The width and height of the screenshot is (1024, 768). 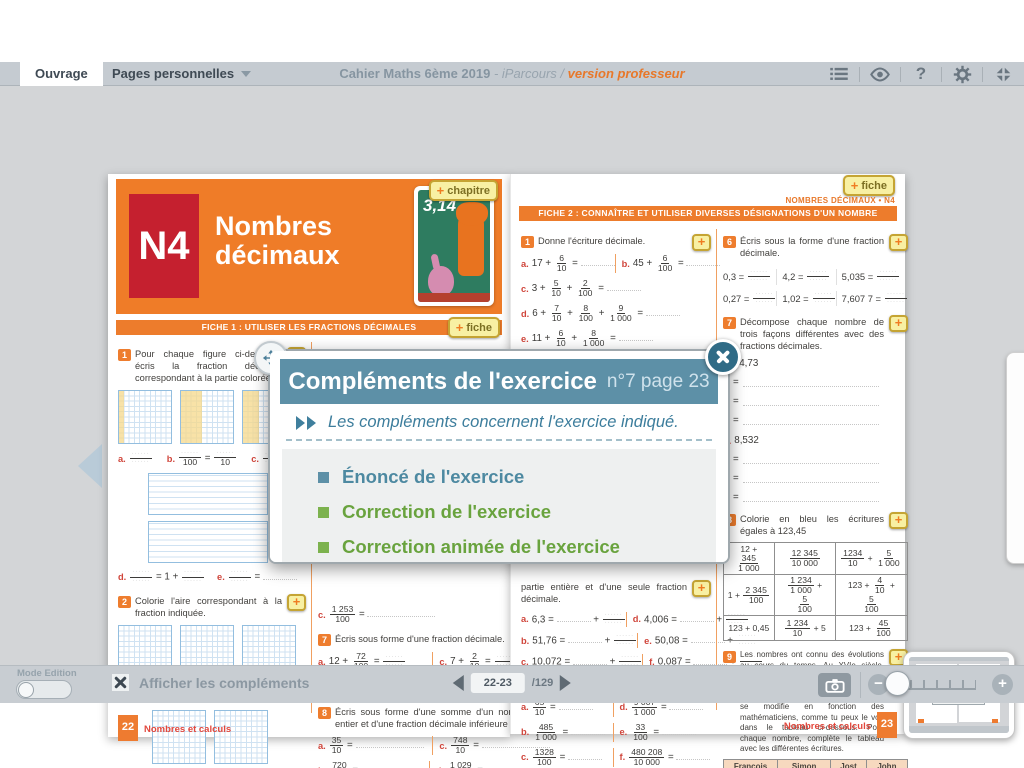 I want to click on rabbit-character, so click(x=441, y=281).